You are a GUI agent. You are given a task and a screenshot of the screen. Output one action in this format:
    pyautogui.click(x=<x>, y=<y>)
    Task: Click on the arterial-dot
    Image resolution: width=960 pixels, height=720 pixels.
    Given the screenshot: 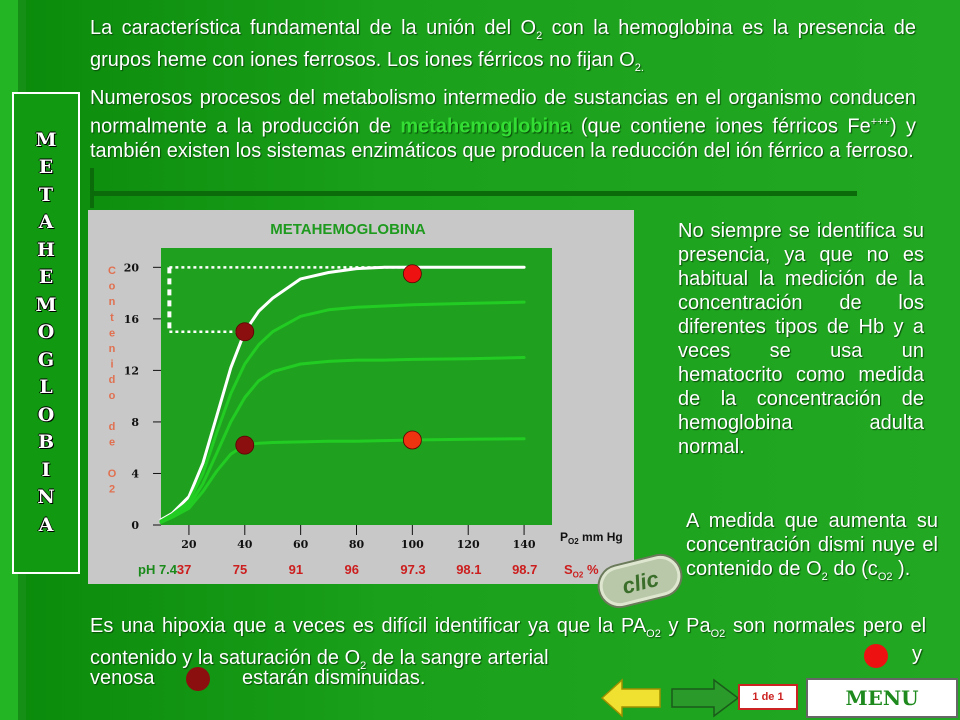 What is the action you would take?
    pyautogui.click(x=876, y=656)
    